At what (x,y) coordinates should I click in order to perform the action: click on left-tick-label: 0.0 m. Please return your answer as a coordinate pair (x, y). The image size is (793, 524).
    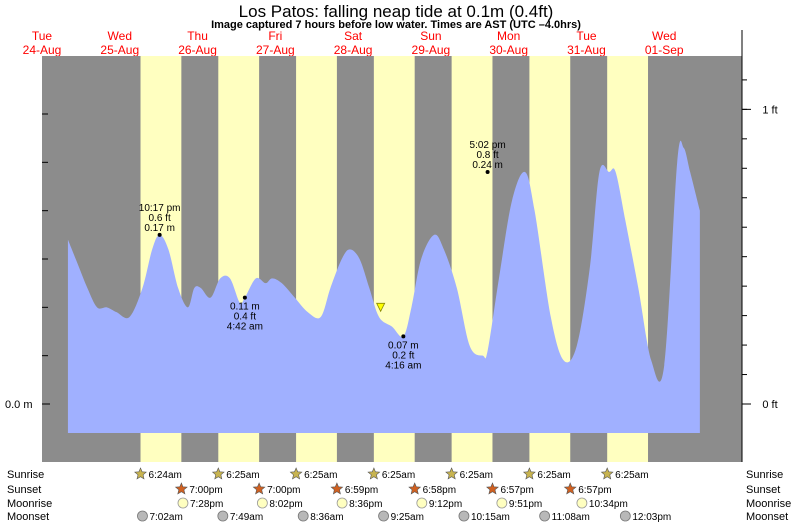
    Looking at the image, I should click on (19, 405).